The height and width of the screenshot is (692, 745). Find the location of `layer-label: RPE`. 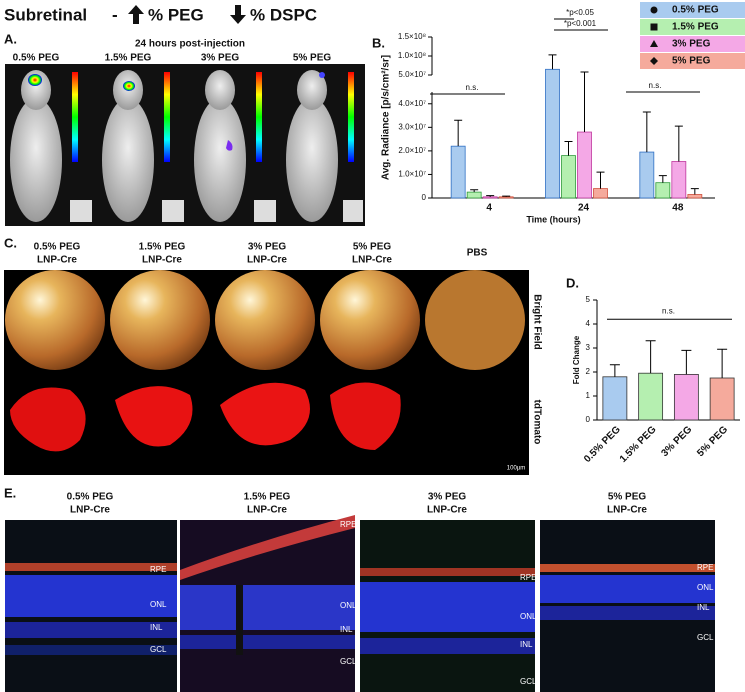

layer-label: RPE is located at coordinates (158, 569).